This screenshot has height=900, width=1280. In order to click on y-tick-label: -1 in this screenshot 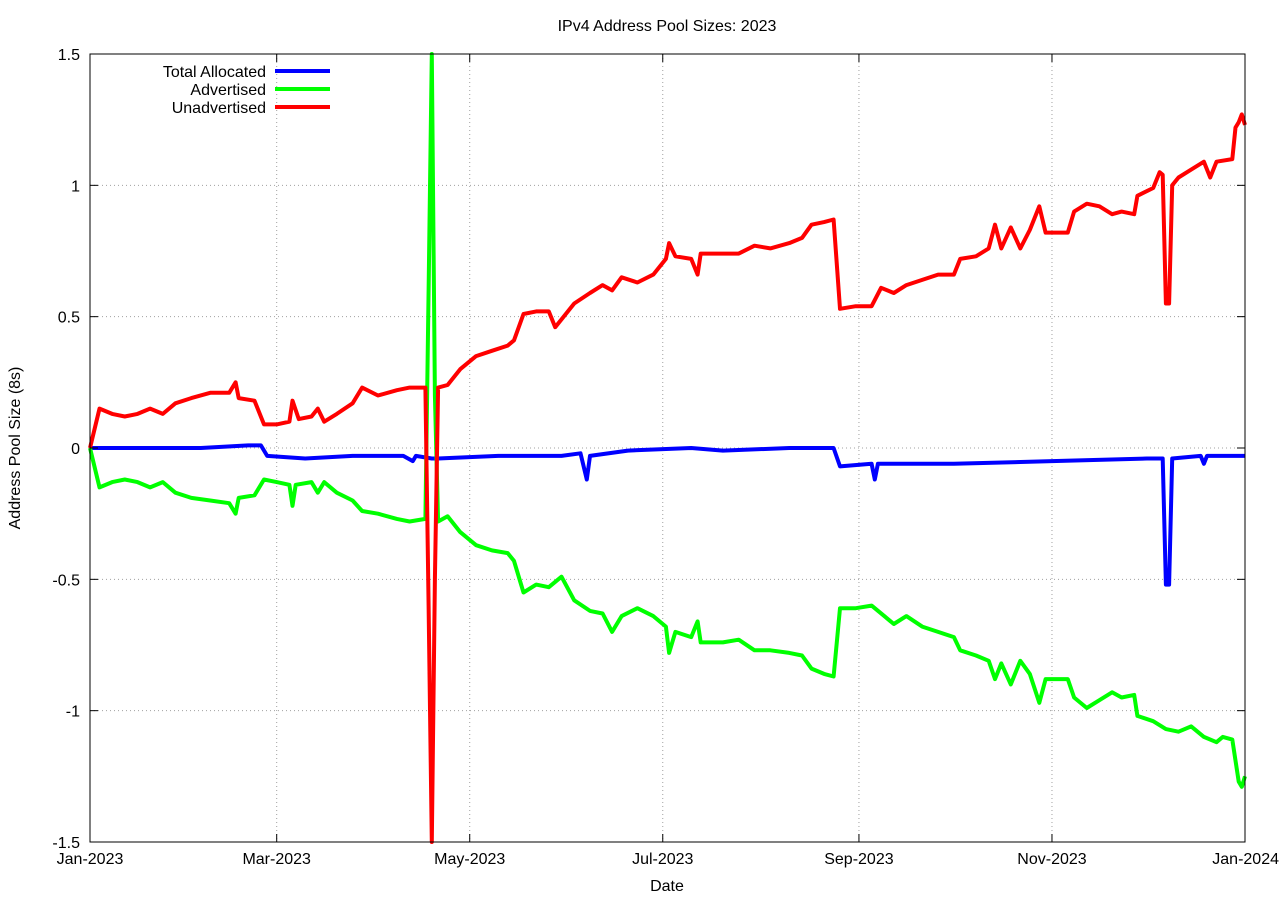, I will do `click(73, 712)`.